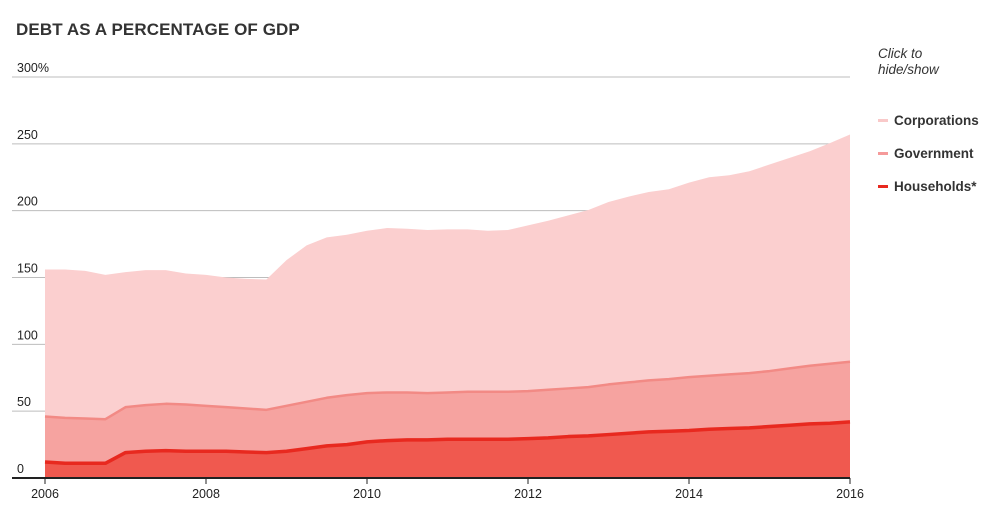 The image size is (983, 512). Describe the element at coordinates (936, 120) in the screenshot. I see `legend-label-corporations: Corporations` at that location.